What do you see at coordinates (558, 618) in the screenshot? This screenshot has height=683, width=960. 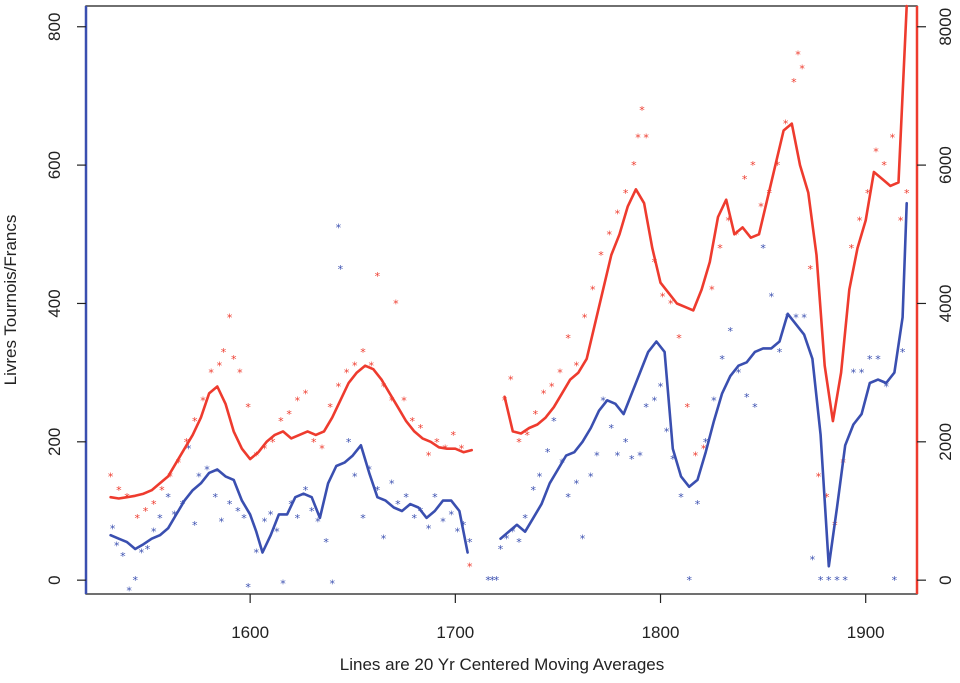 I see `x-axis-ticks: 1600 1700 1800 1900` at bounding box center [558, 618].